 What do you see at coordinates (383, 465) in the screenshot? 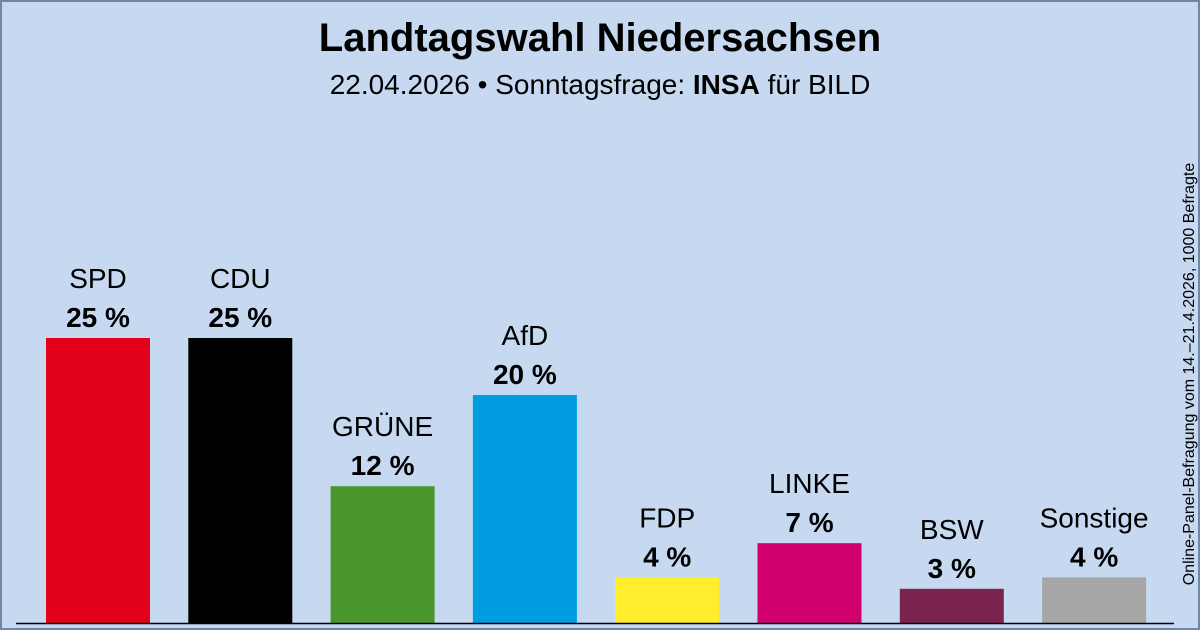
I see `value-label-grüne: 12 %` at bounding box center [383, 465].